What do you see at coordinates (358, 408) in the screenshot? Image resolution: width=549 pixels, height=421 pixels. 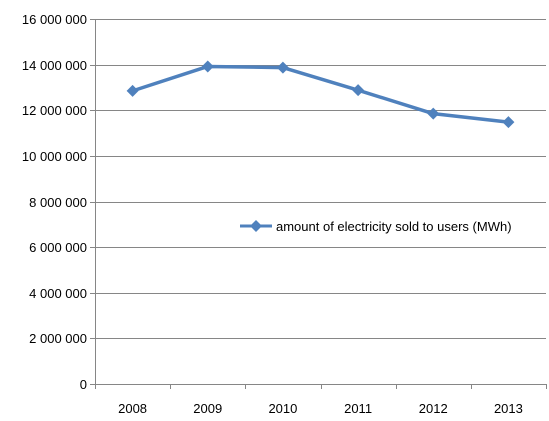 I see `x-tick-label: 2011` at bounding box center [358, 408].